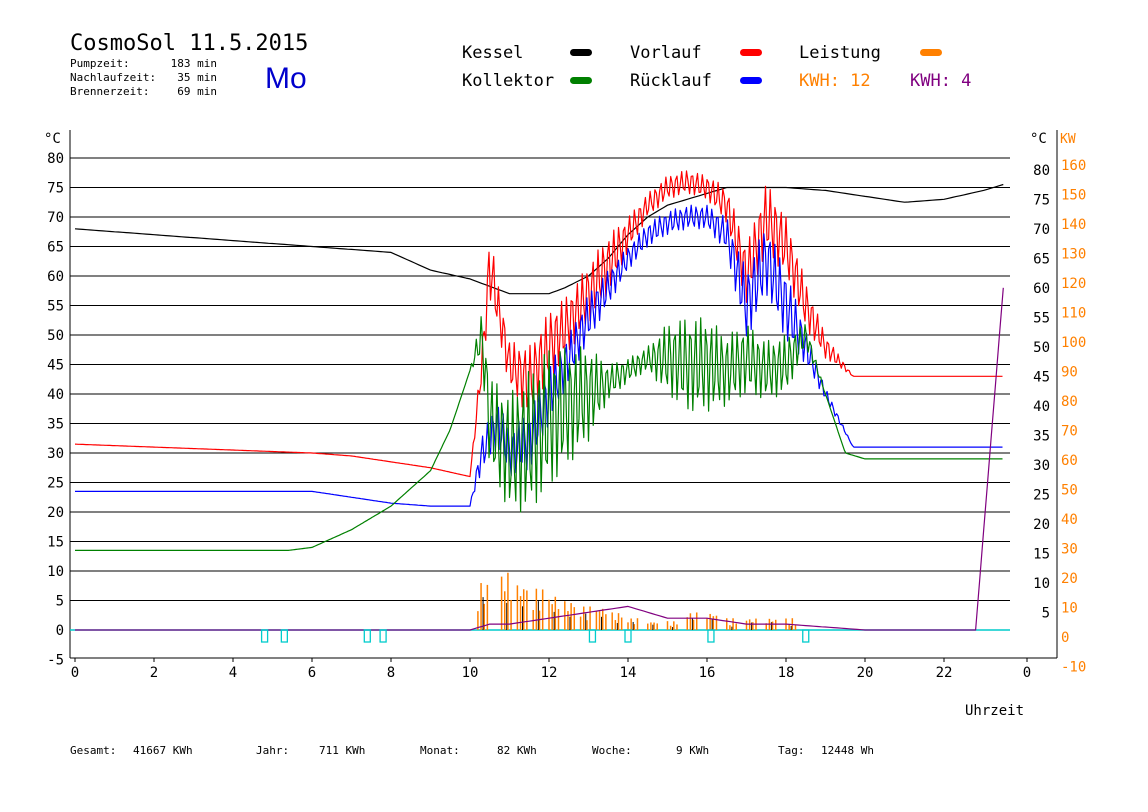  I want to click on y-tick-label-left: 0, so click(60, 631).